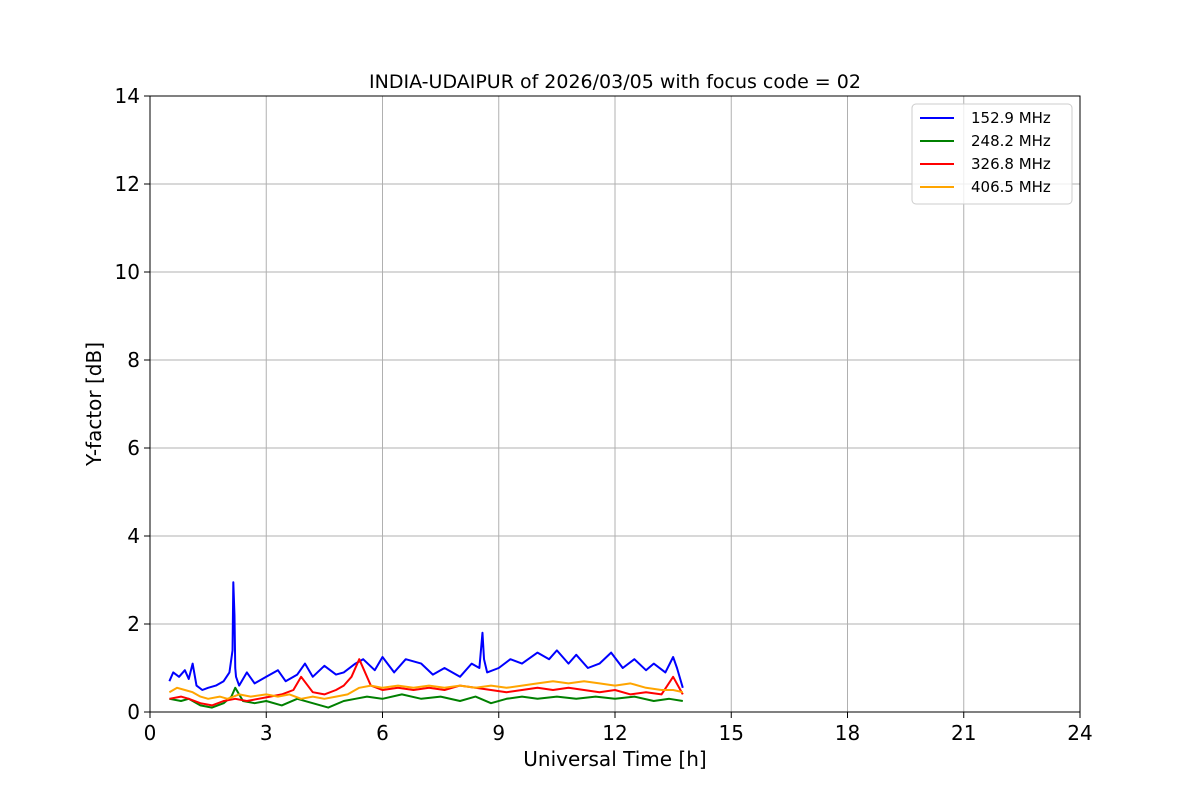 The width and height of the screenshot is (1200, 804). Describe the element at coordinates (731, 733) in the screenshot. I see `x-tick-label: 15` at that location.